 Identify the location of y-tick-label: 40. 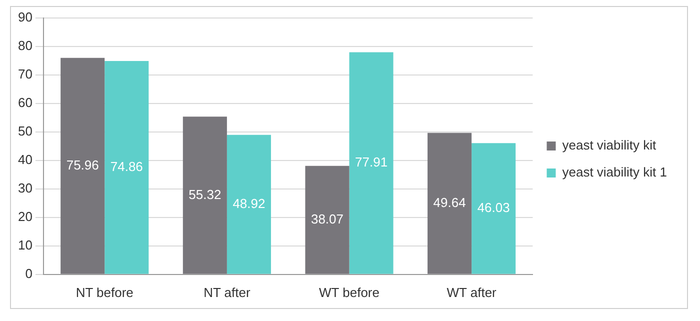
(25, 159).